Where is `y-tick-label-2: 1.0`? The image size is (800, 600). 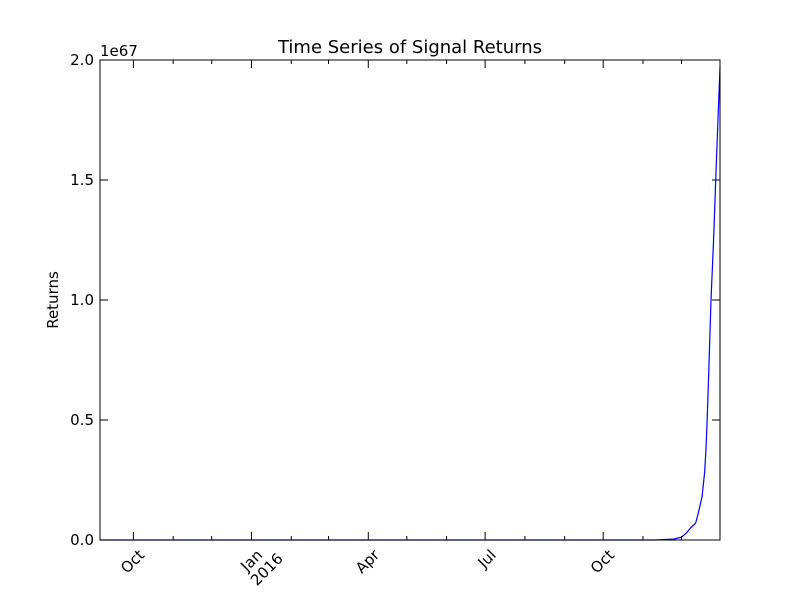
y-tick-label-2: 1.0 is located at coordinates (82, 300).